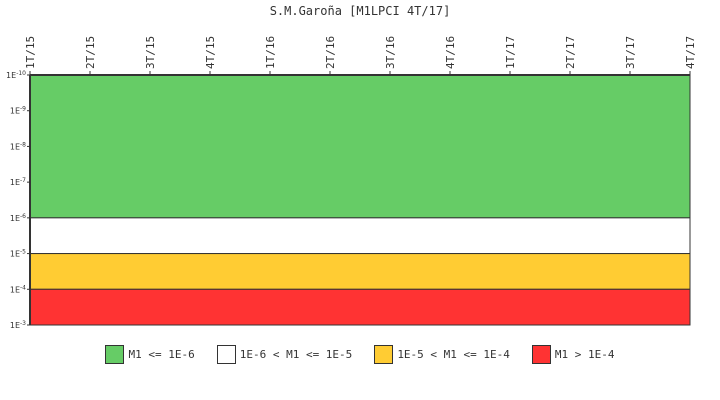 Image resolution: width=720 pixels, height=400 pixels. What do you see at coordinates (90, 52) in the screenshot?
I see `x-tick-label: 2T/15` at bounding box center [90, 52].